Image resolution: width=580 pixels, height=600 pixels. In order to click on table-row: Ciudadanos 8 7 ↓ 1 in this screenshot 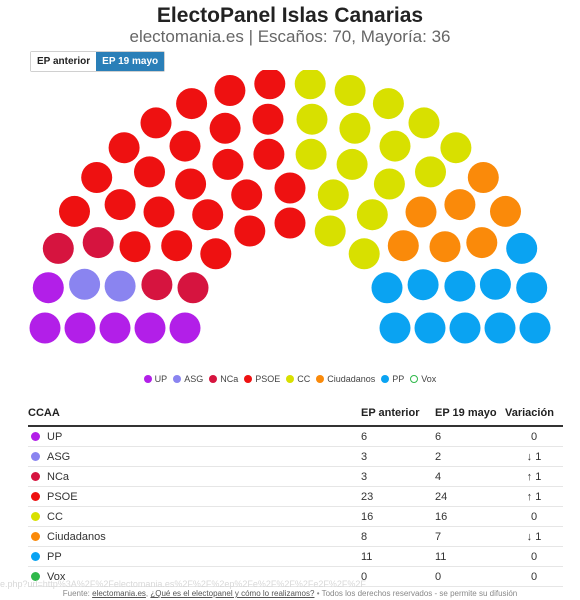, I will do `click(295, 536)`.